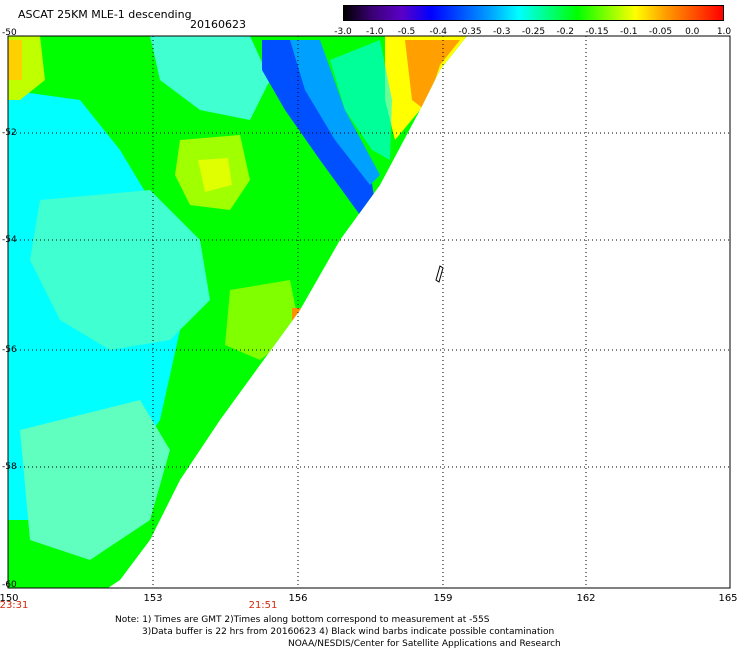 The height and width of the screenshot is (650, 740). What do you see at coordinates (224, 425) in the screenshot?
I see `blue-dot-edge` at bounding box center [224, 425].